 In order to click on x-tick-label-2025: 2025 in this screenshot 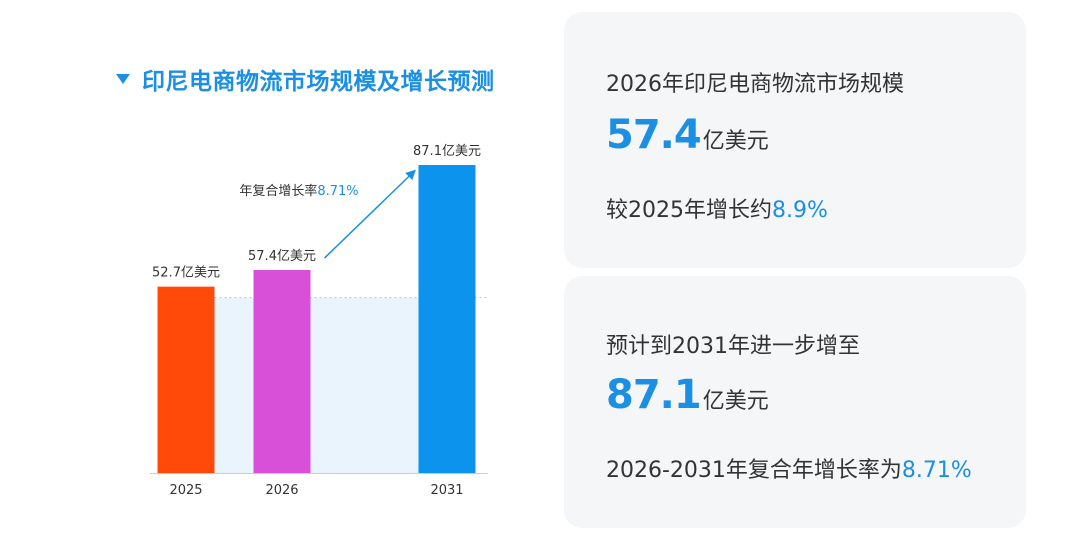, I will do `click(185, 490)`.